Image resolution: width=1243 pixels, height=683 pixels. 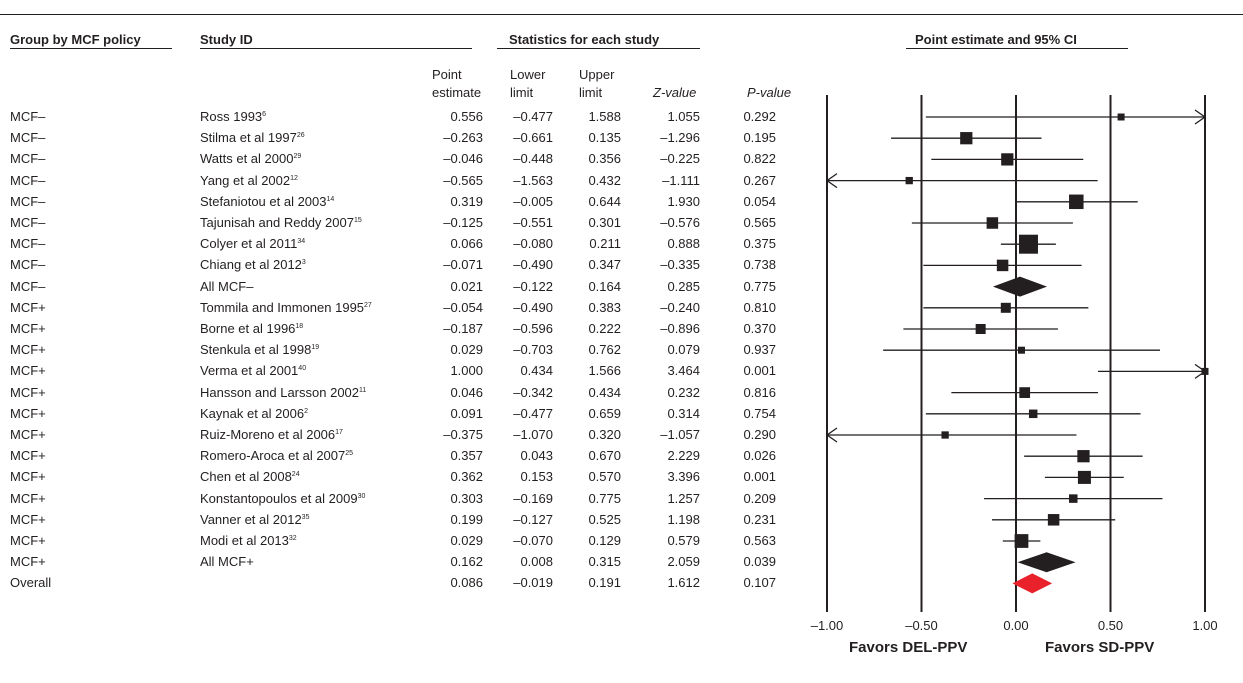 I want to click on study-name: Kaynak et al 2006, so click(x=252, y=413).